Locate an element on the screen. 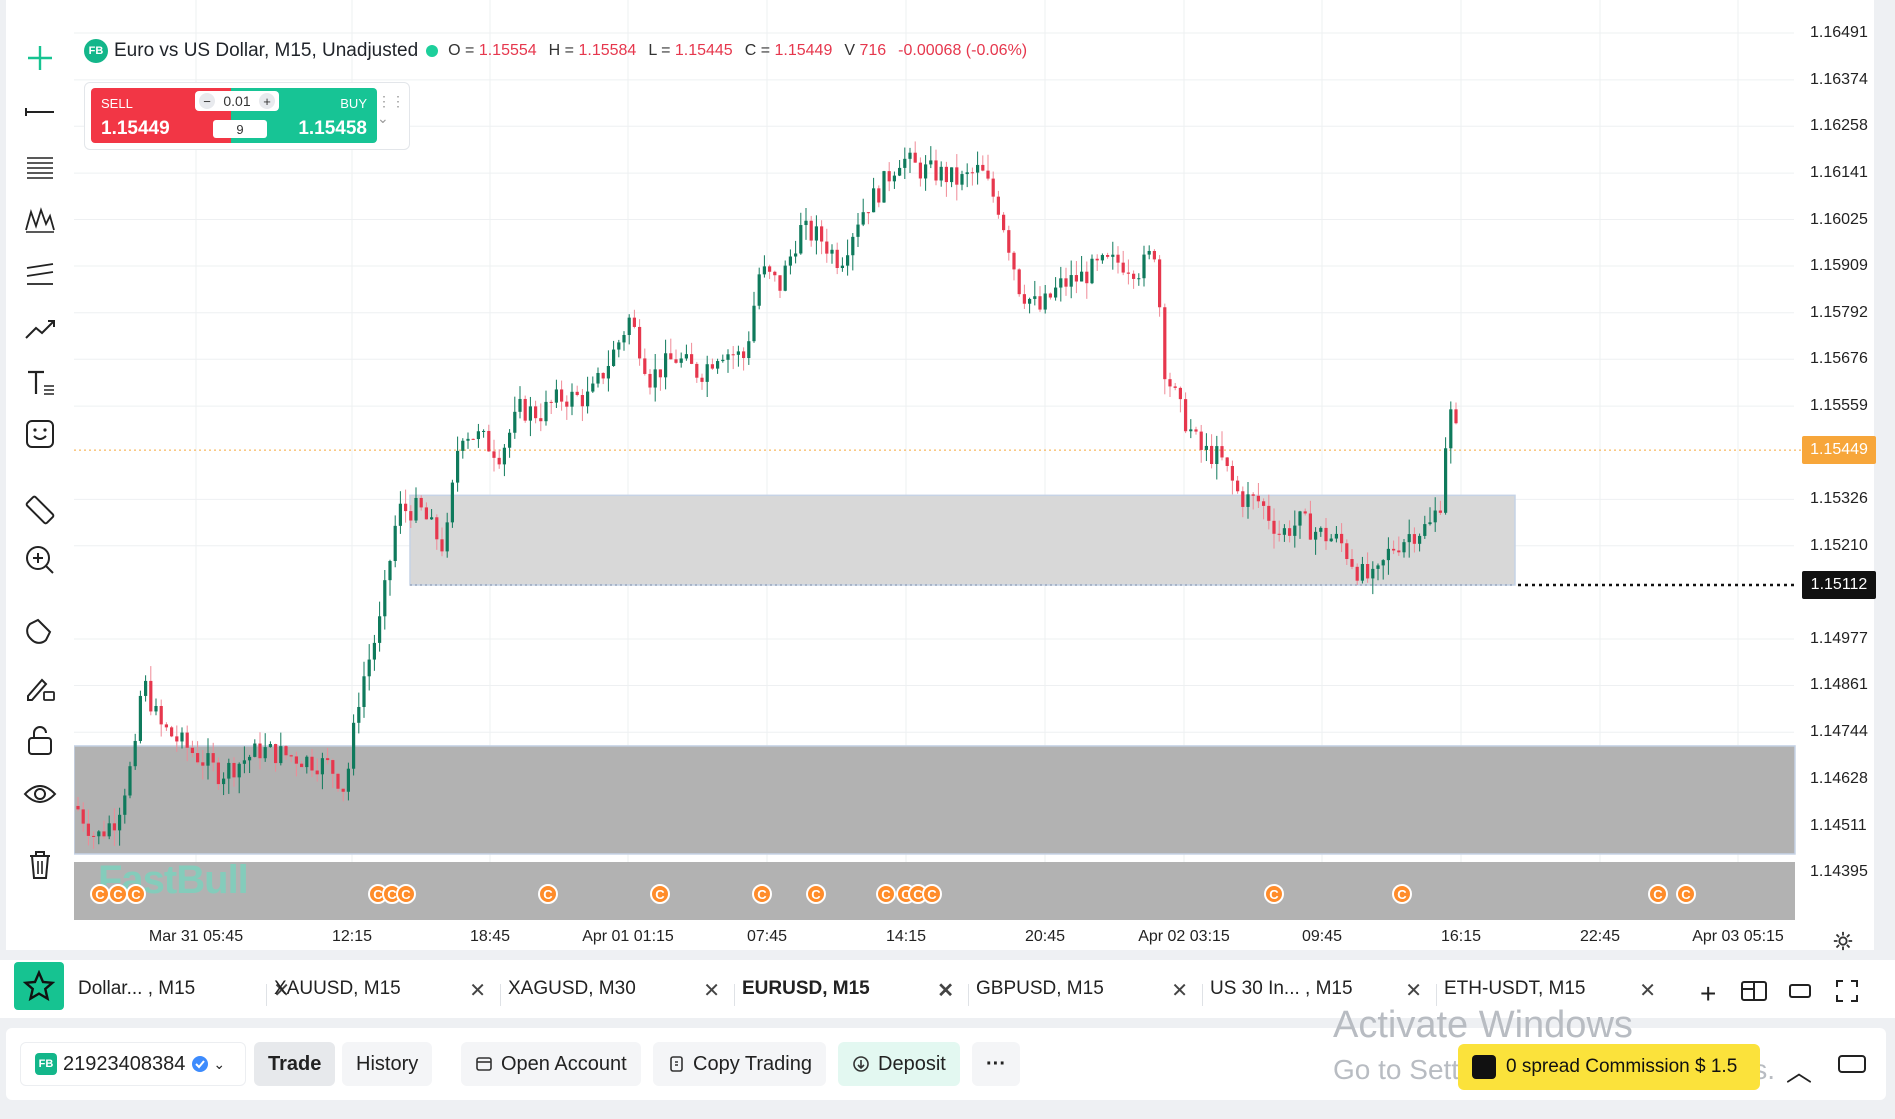 The width and height of the screenshot is (1895, 1119). price-axis-label: 1.15909 is located at coordinates (1839, 265).